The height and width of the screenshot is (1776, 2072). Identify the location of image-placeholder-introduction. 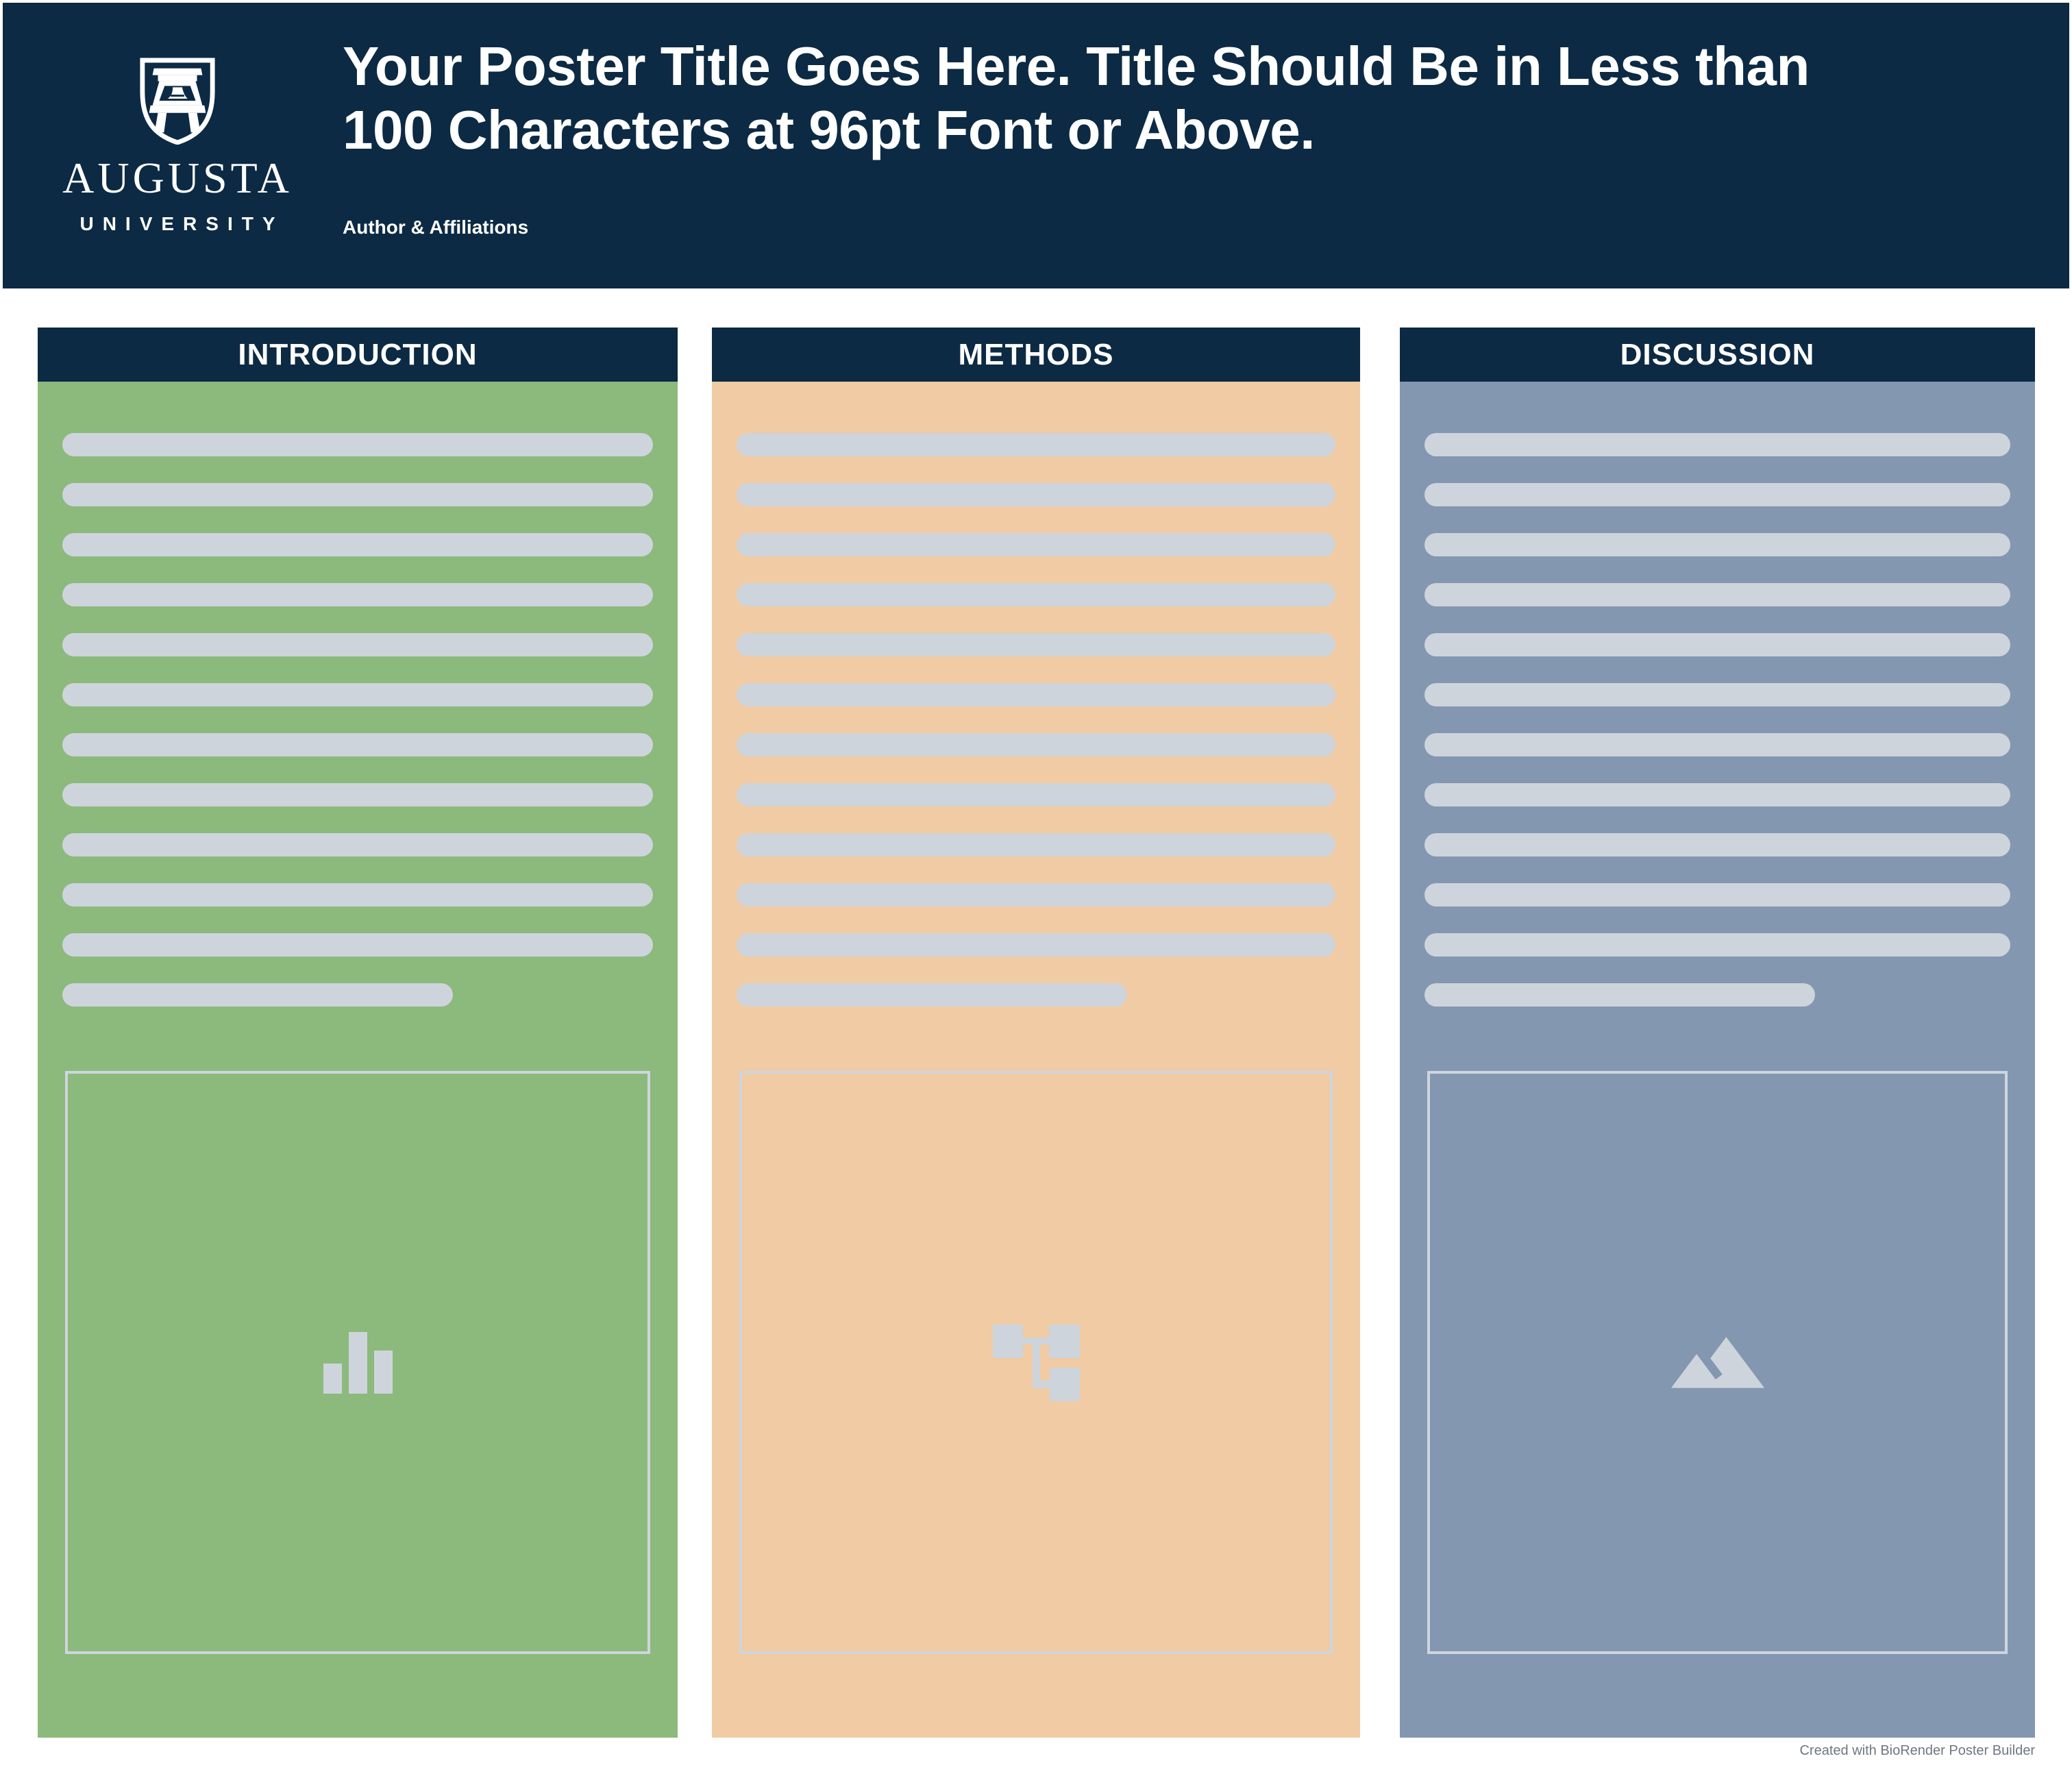
(358, 1362).